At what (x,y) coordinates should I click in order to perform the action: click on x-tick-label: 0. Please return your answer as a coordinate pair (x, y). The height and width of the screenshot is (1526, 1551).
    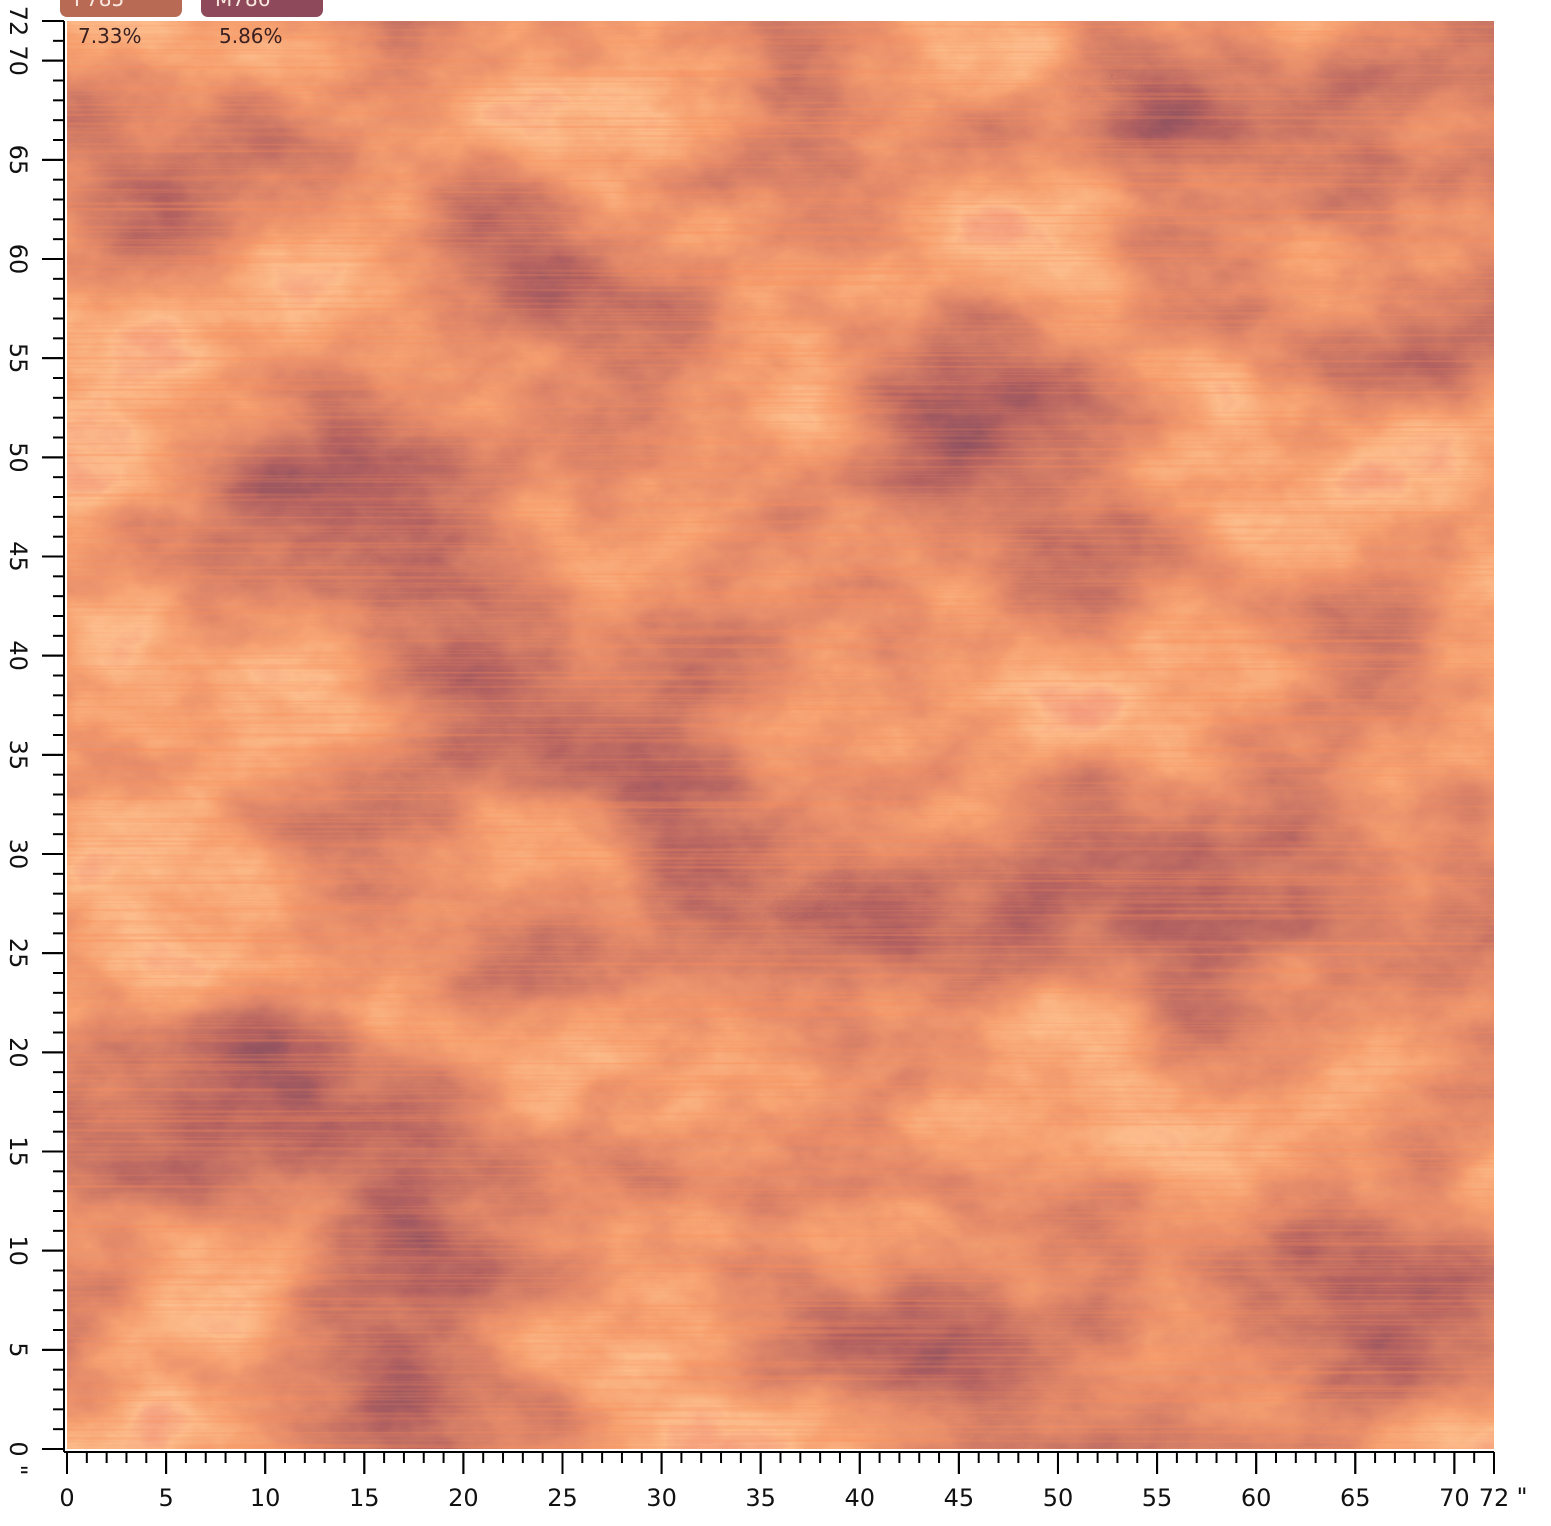
    Looking at the image, I should click on (66, 1498).